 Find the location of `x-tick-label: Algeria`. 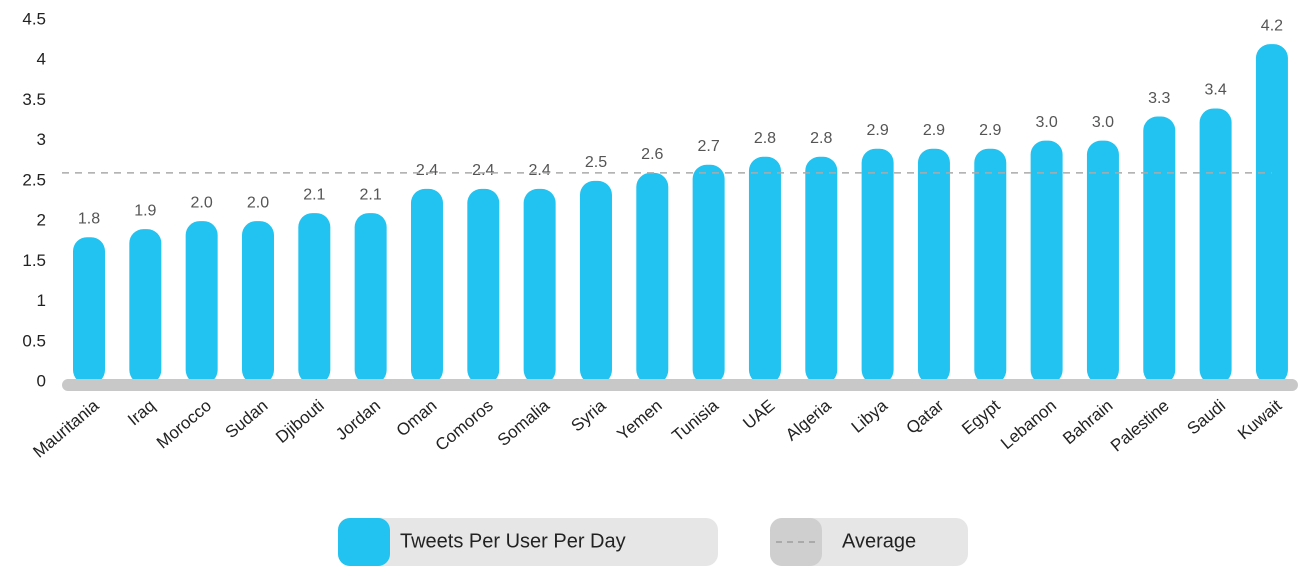

x-tick-label: Algeria is located at coordinates (808, 420).